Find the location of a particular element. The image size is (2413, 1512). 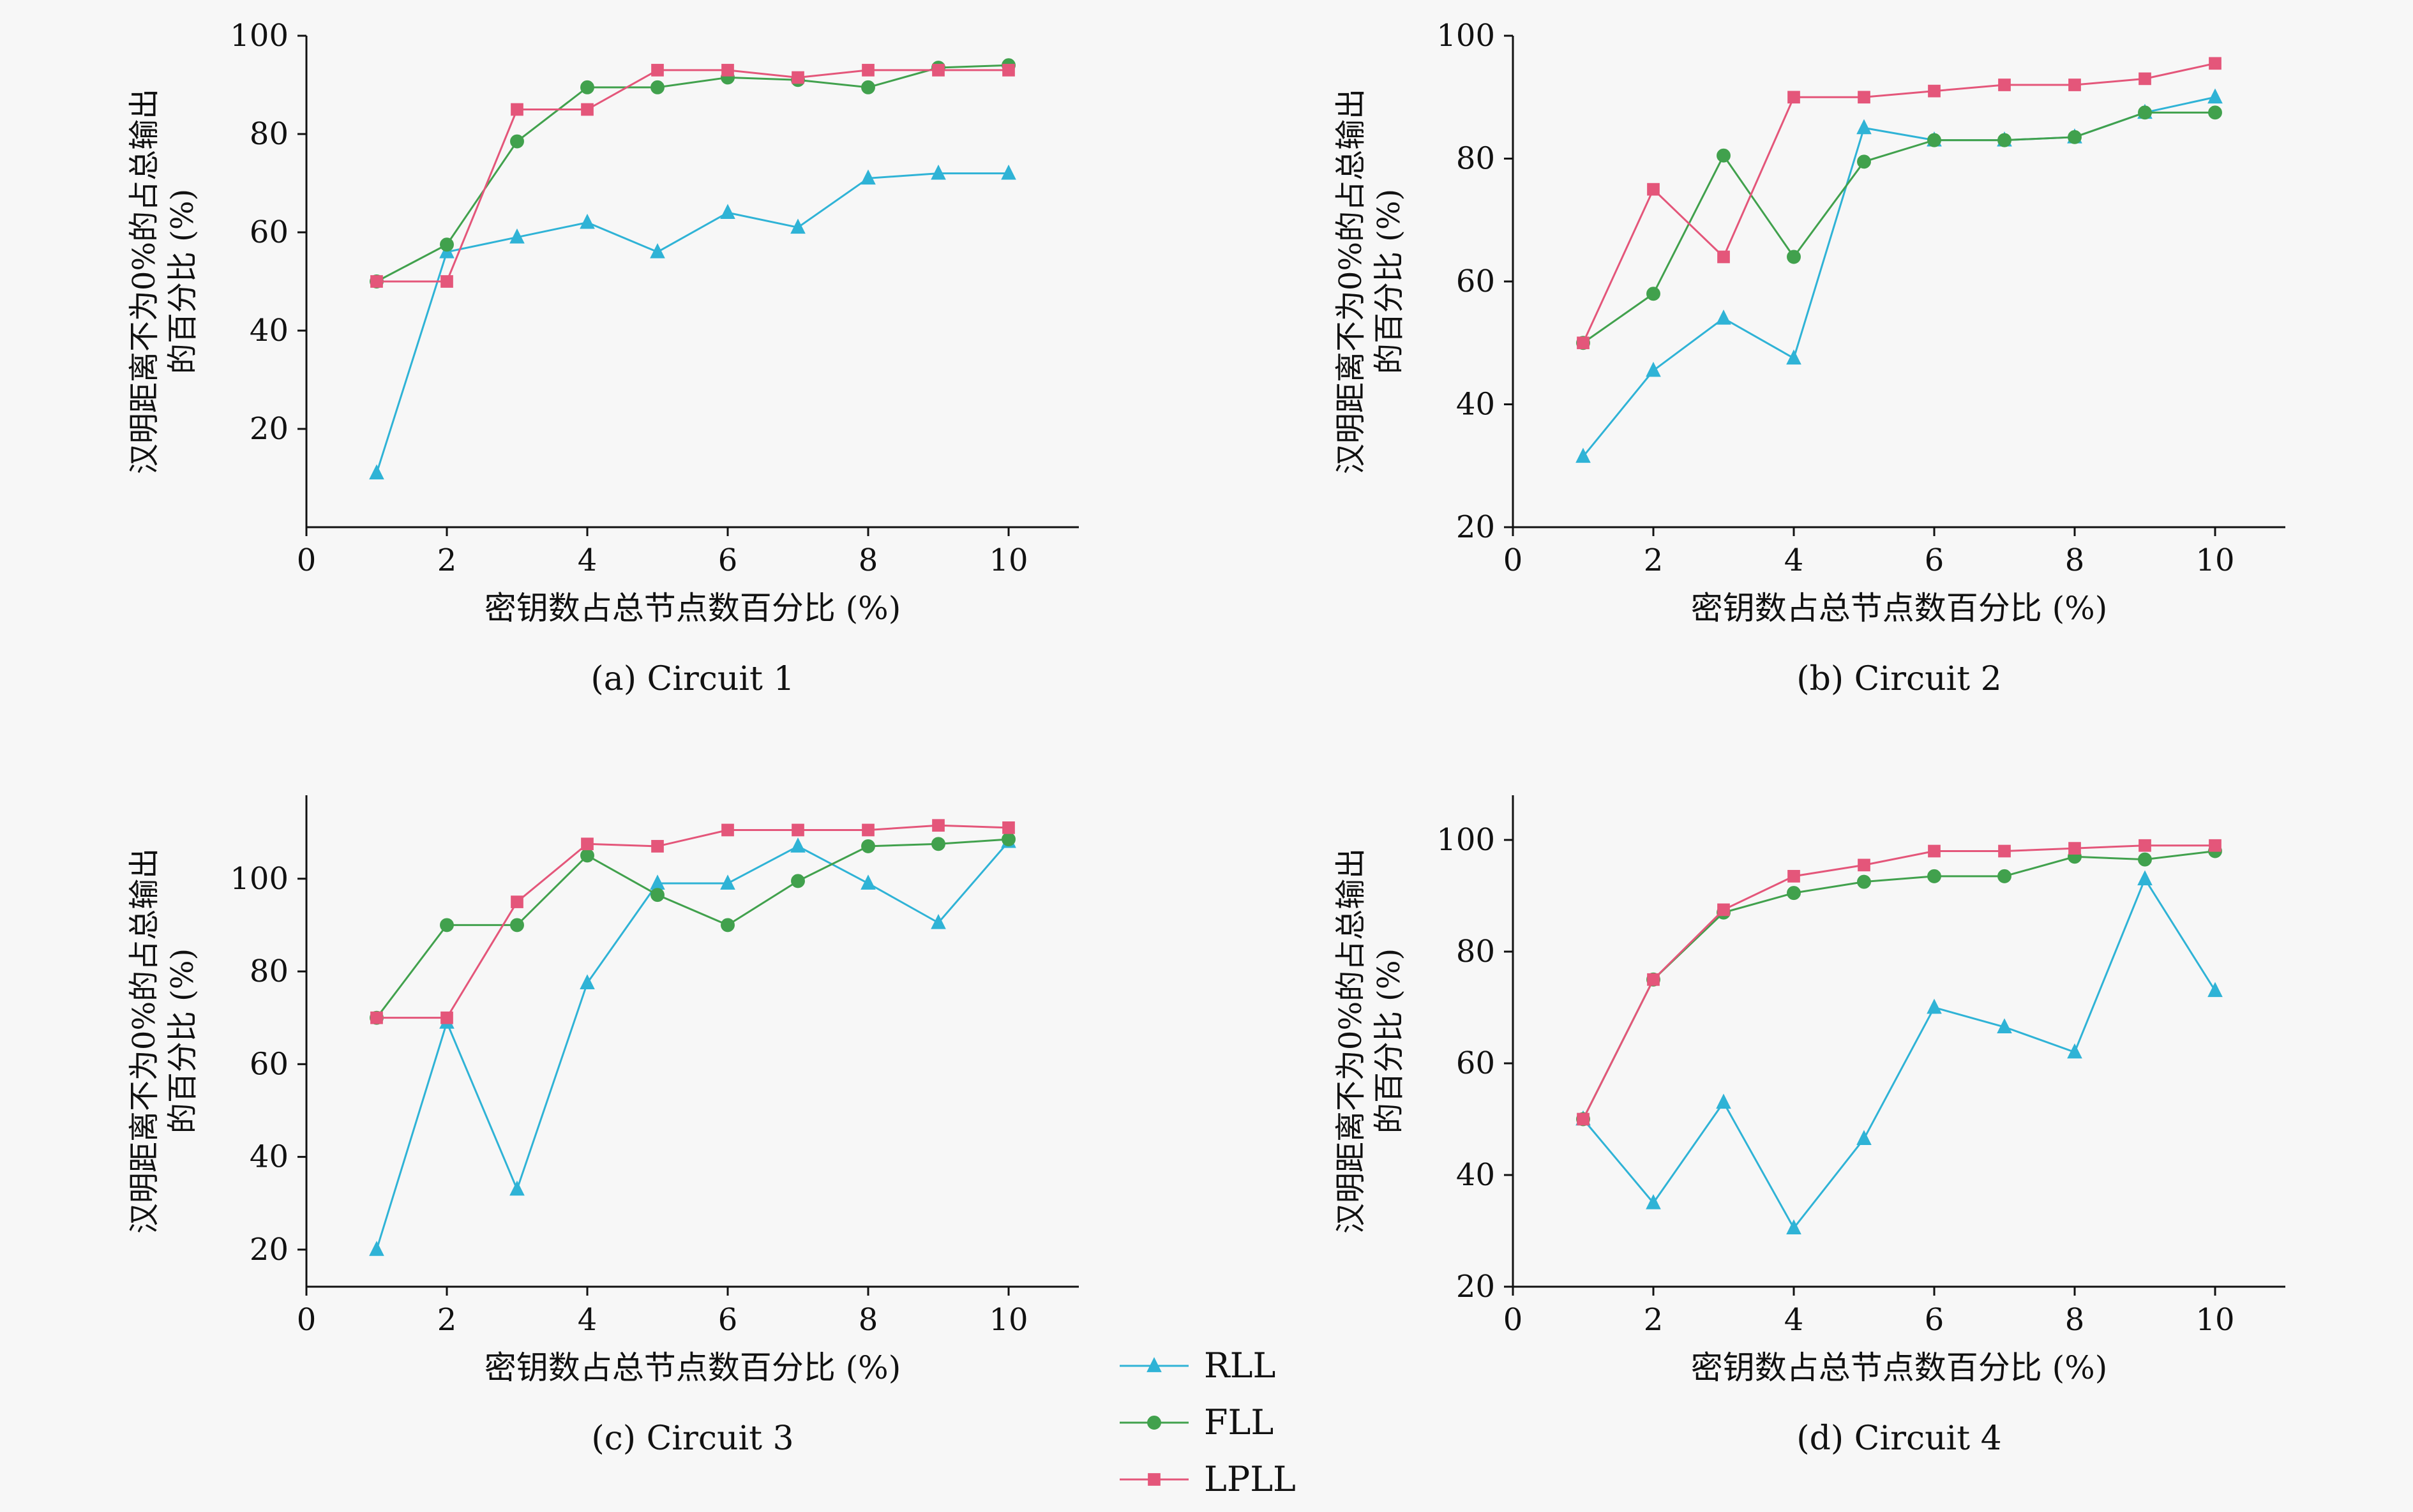

legend-label-lpll: LPLL is located at coordinates (1250, 1479).